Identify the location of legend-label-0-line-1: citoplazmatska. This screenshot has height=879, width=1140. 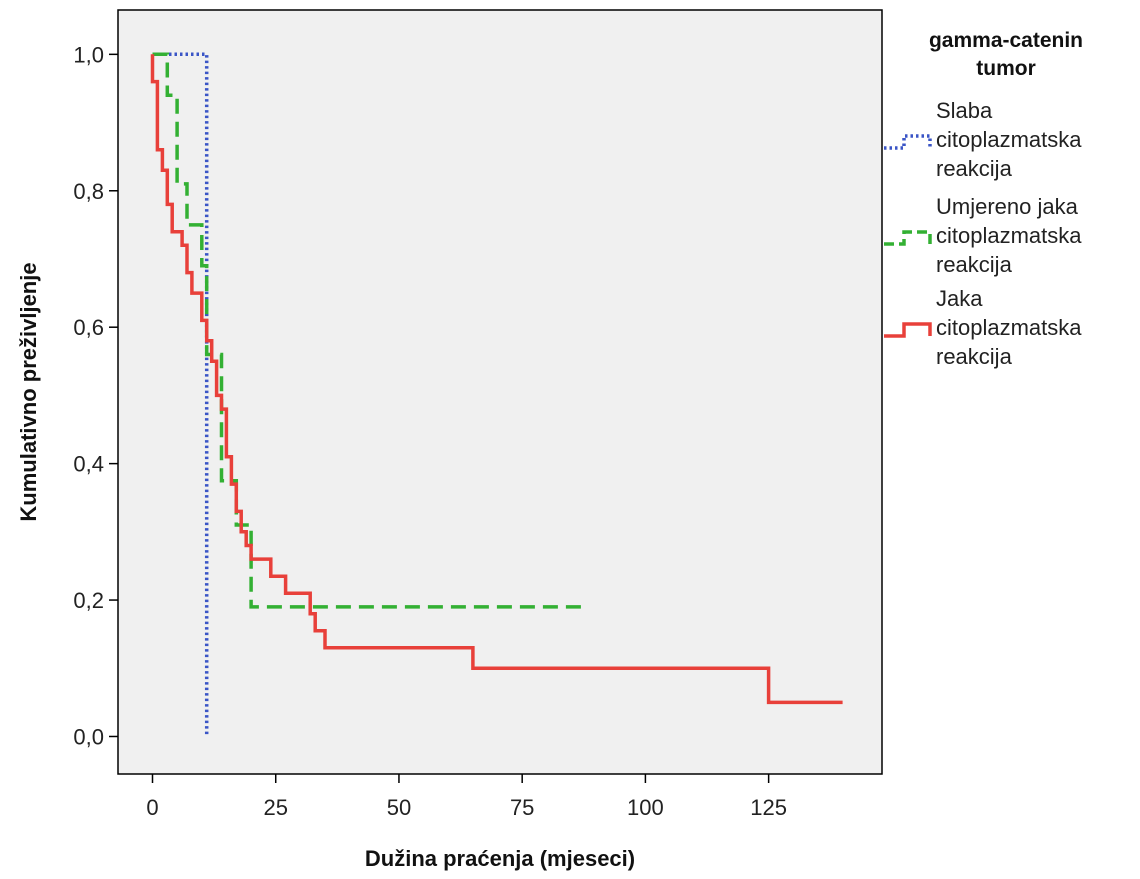
(1009, 139).